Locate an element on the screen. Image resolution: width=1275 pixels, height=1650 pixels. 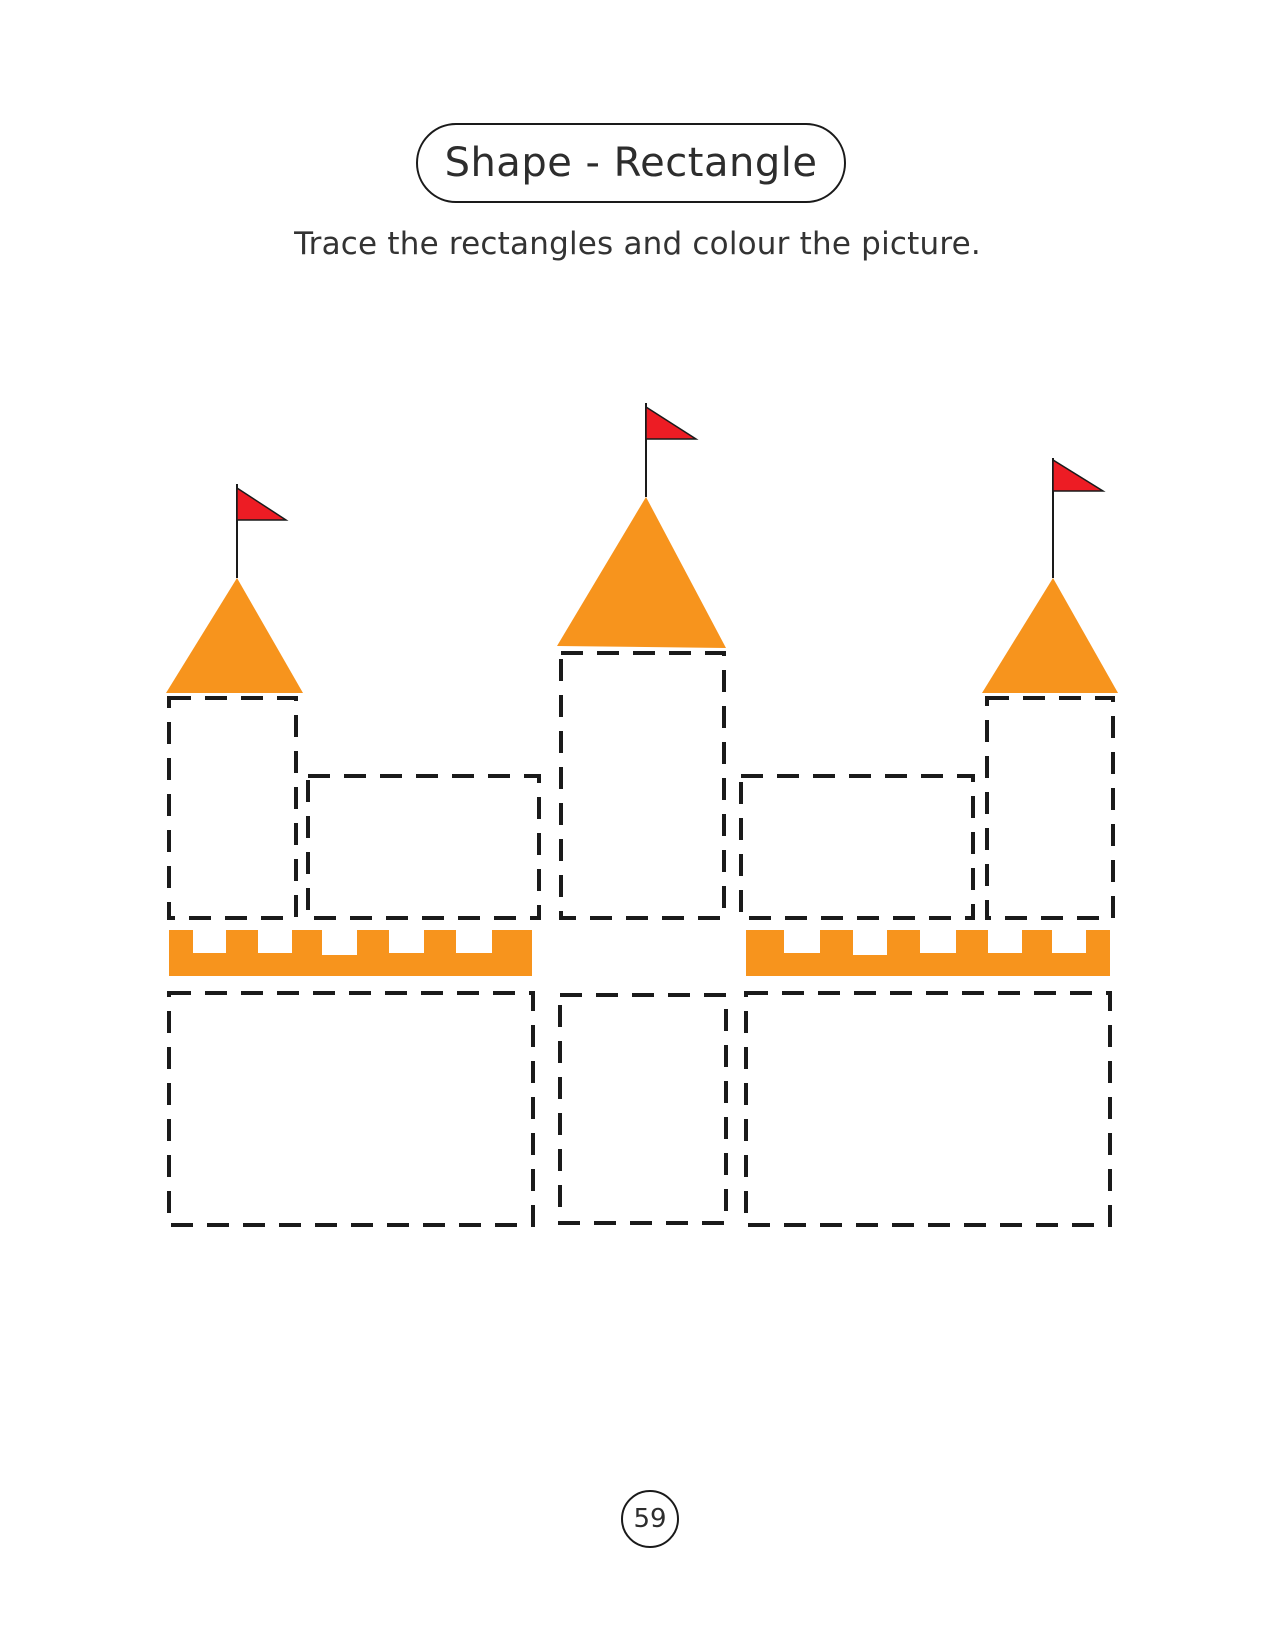
trace-rect-right-tower is located at coordinates (1050, 808).